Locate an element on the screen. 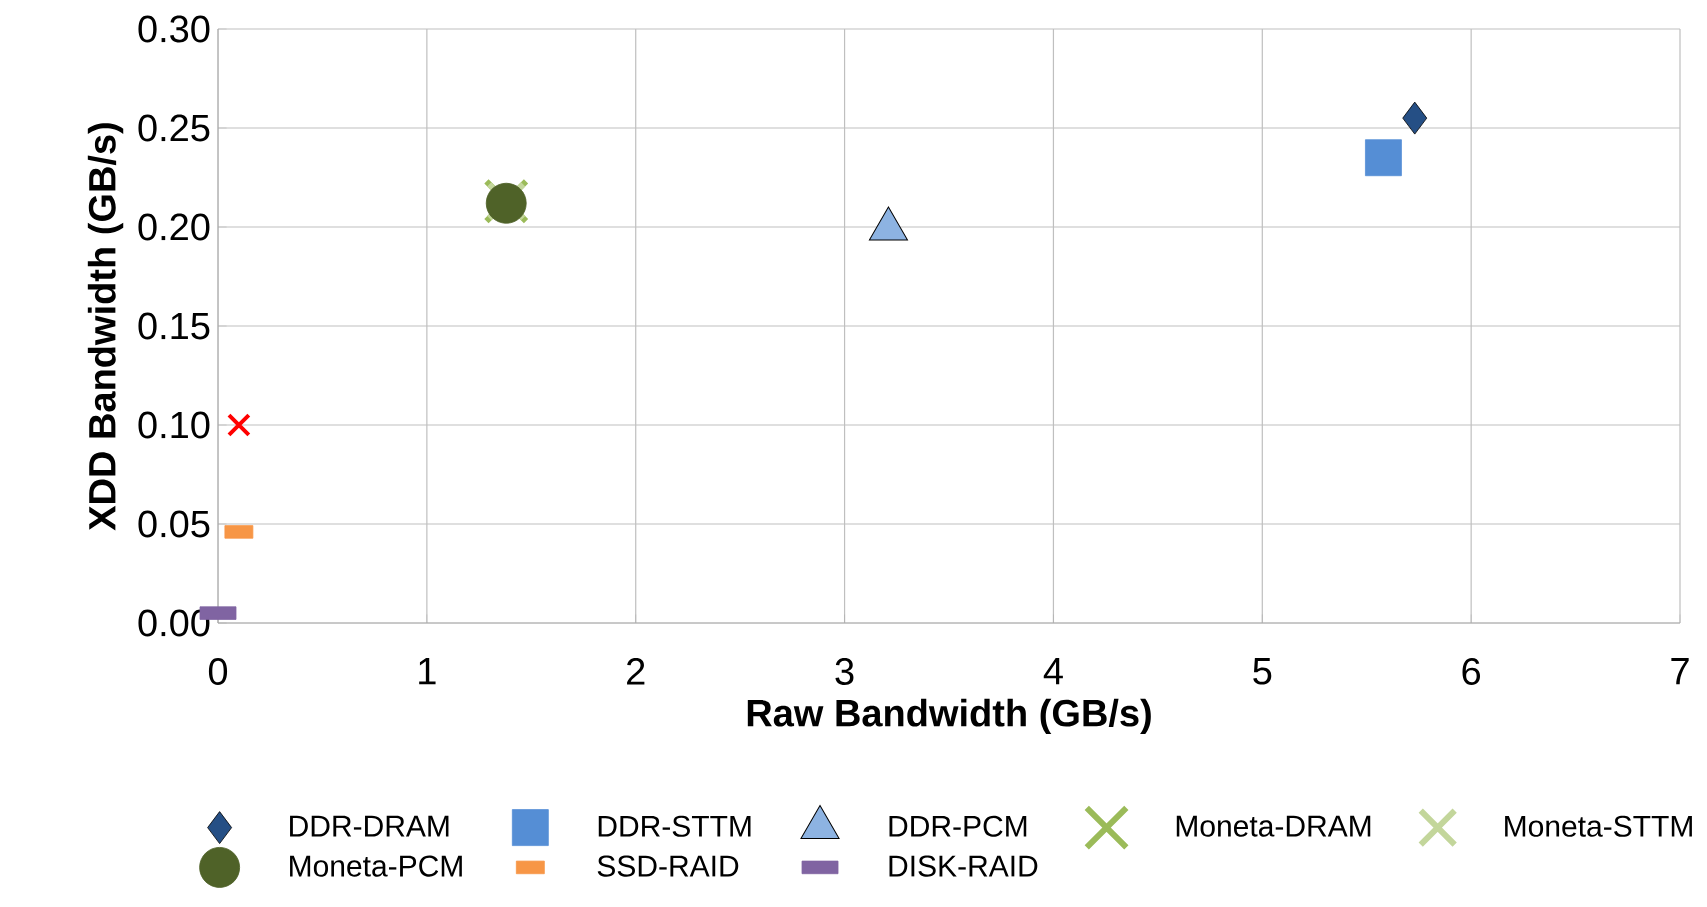 This screenshot has height=907, width=1707. y-tick-label: 0.25 is located at coordinates (174, 128).